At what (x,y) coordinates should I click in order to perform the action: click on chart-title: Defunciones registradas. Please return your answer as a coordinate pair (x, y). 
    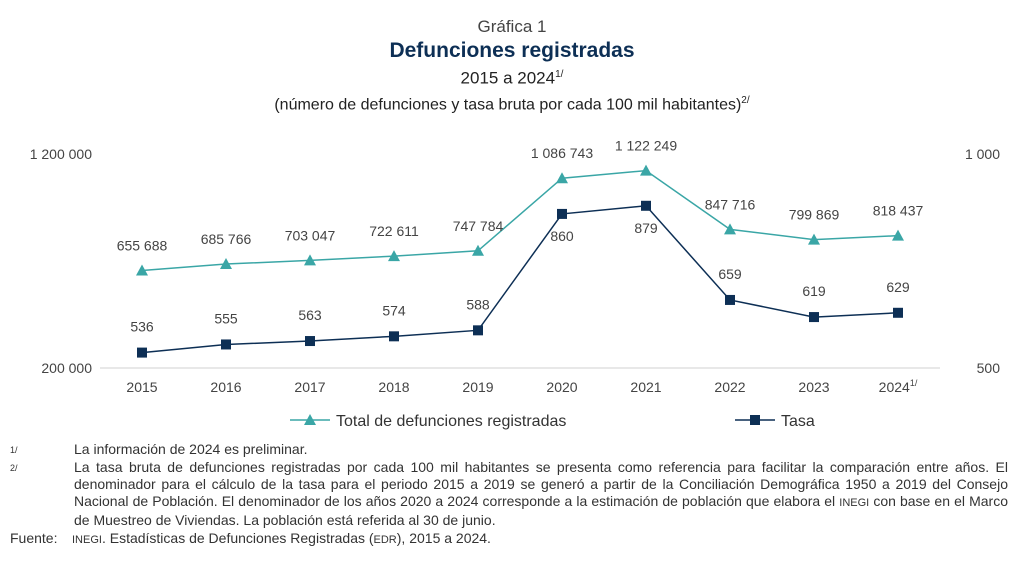
    Looking at the image, I should click on (512, 50).